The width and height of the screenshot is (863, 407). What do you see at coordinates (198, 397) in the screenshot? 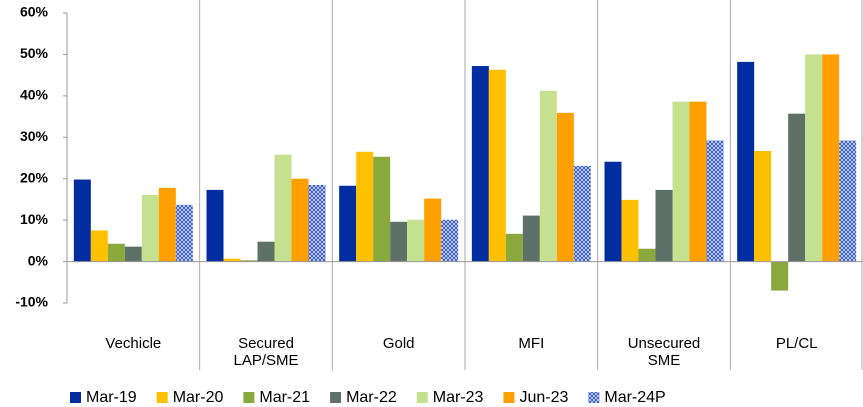
I see `legend-label: Mar-20` at bounding box center [198, 397].